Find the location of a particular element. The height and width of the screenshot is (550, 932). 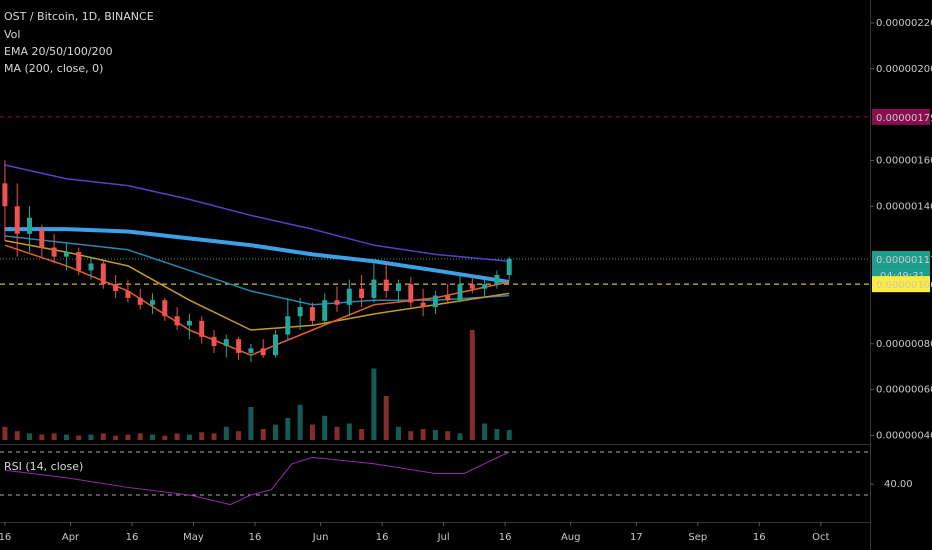

y-tick-label: 0.00000140 is located at coordinates (904, 206).